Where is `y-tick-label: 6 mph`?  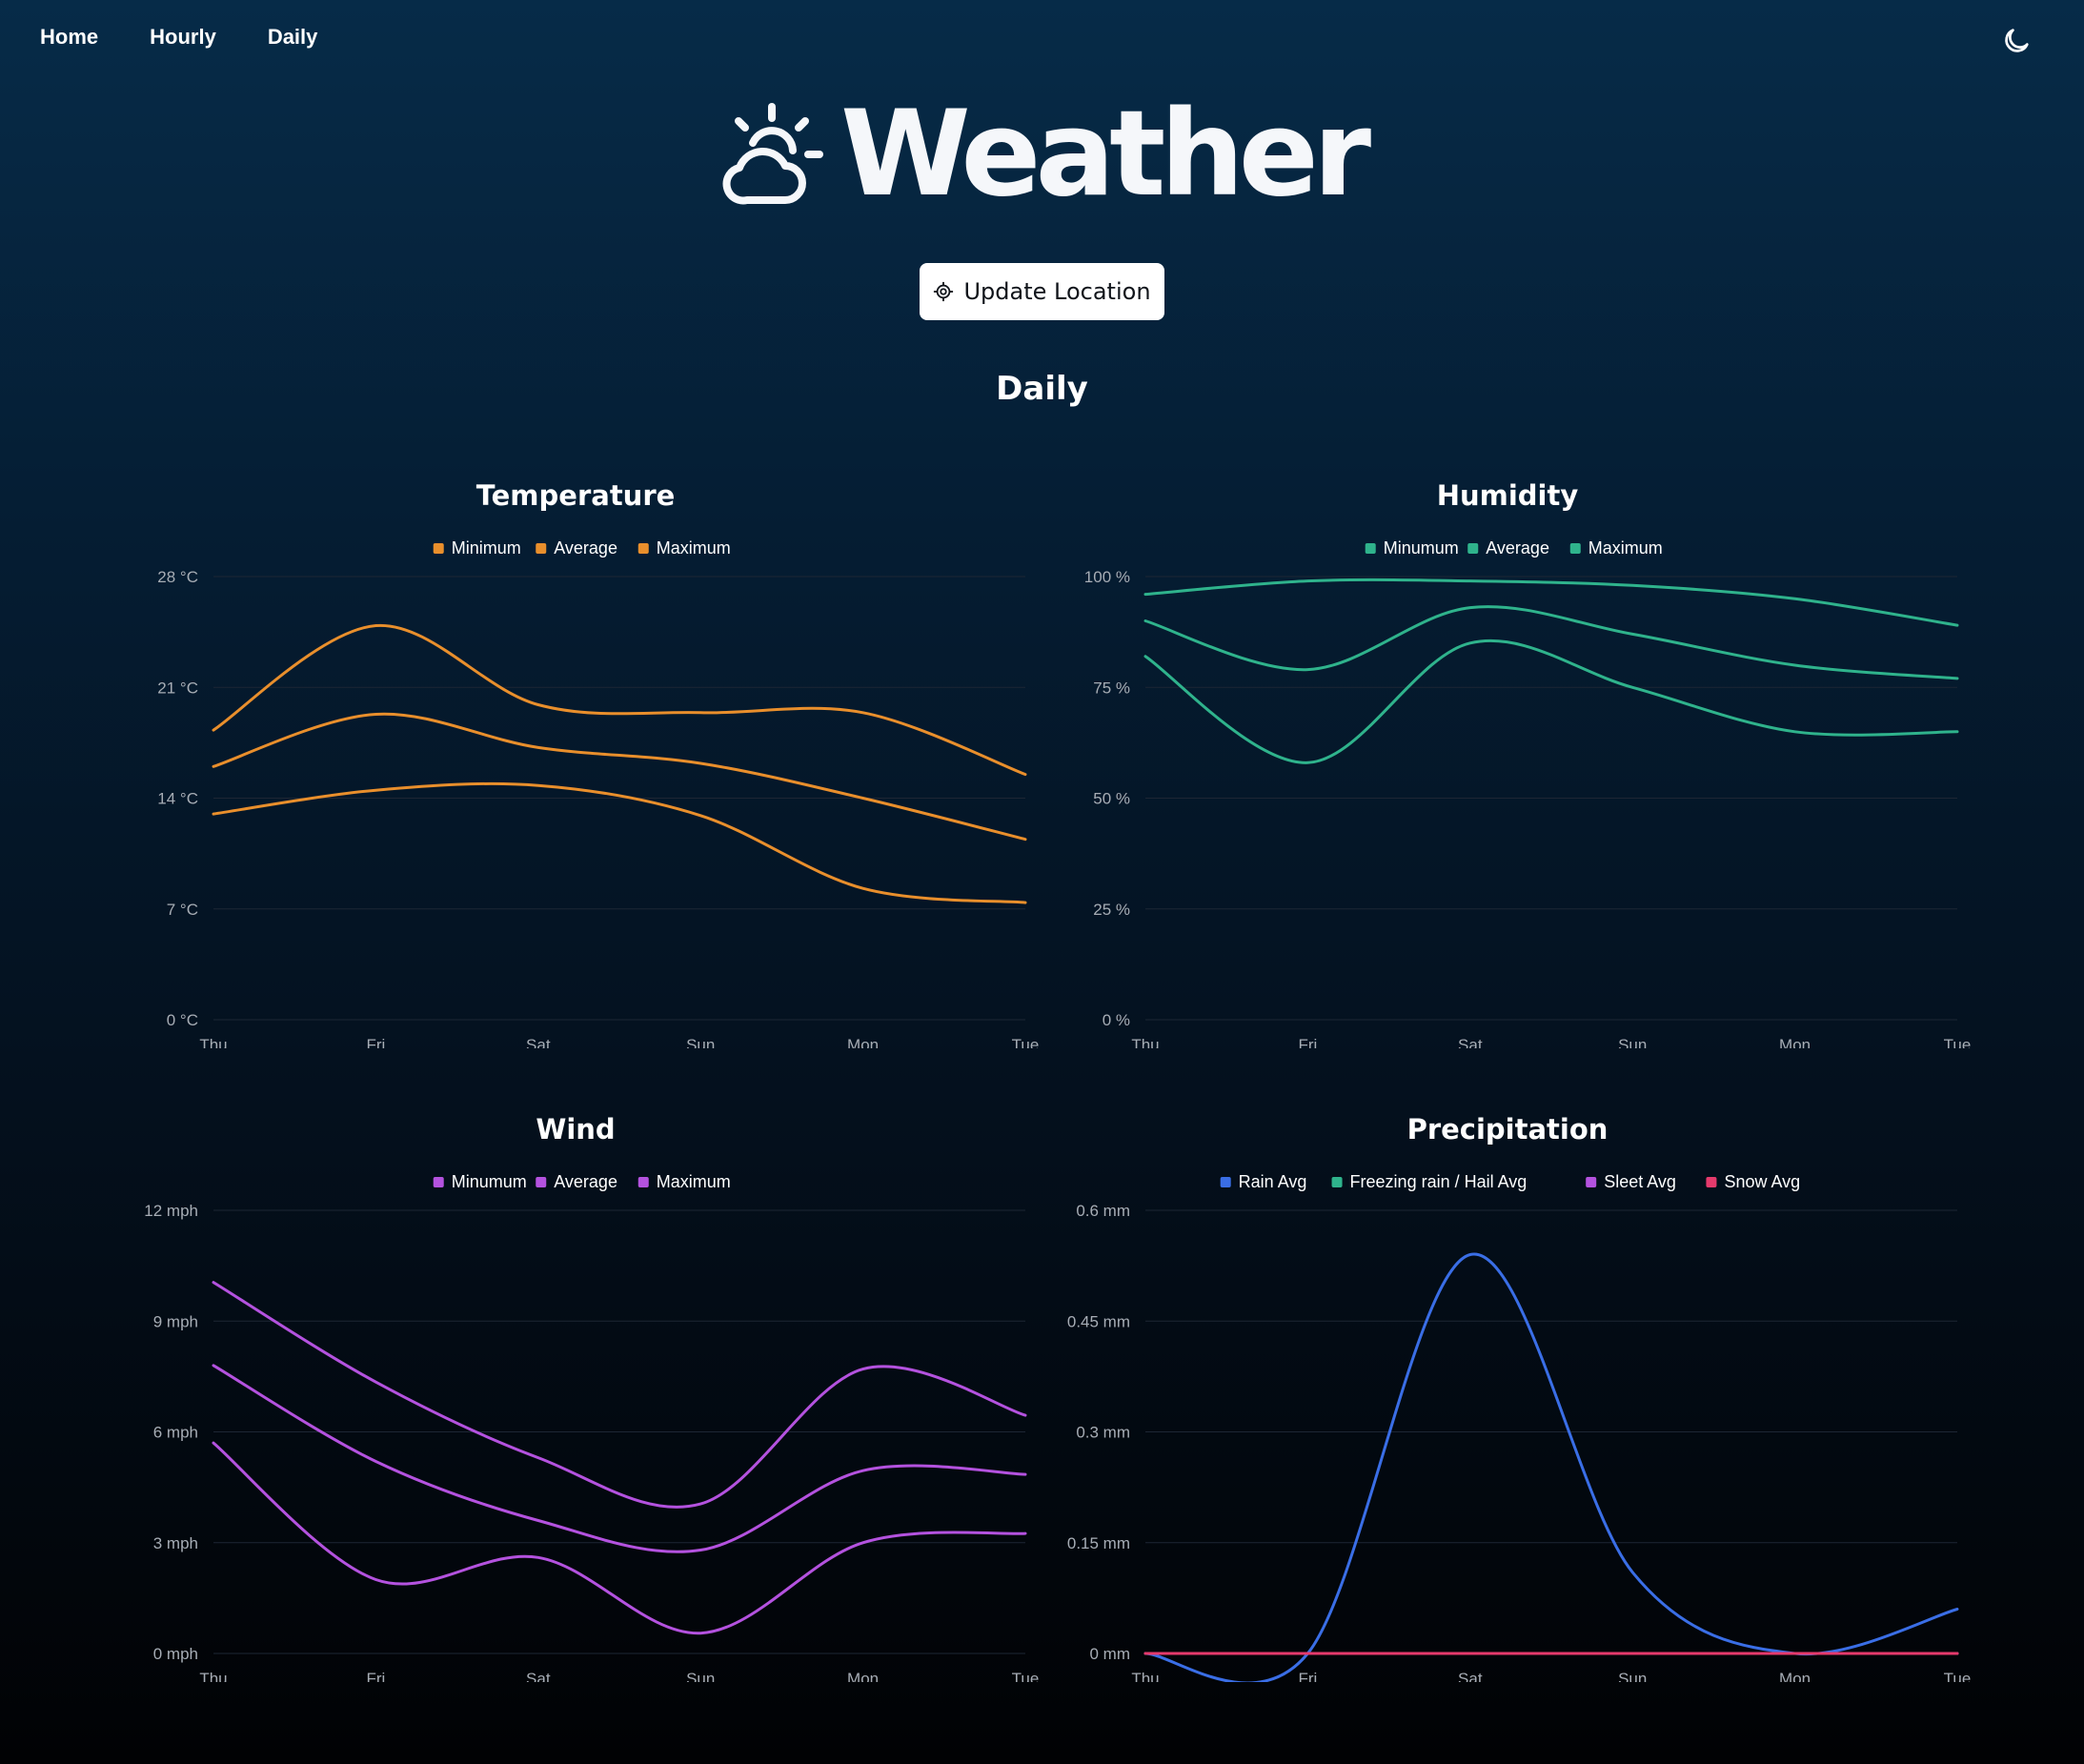 y-tick-label: 6 mph is located at coordinates (176, 1433).